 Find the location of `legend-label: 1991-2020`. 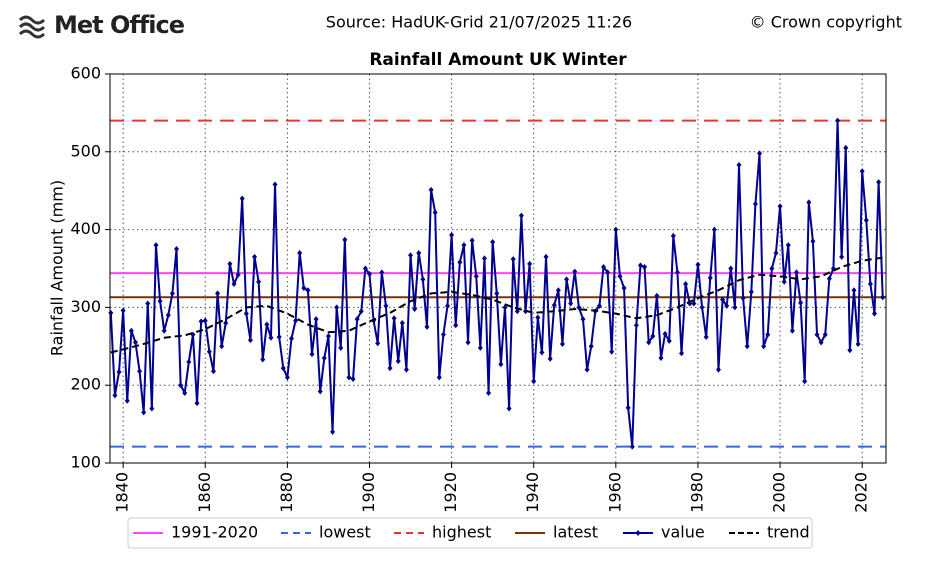

legend-label: 1991-2020 is located at coordinates (214, 532).